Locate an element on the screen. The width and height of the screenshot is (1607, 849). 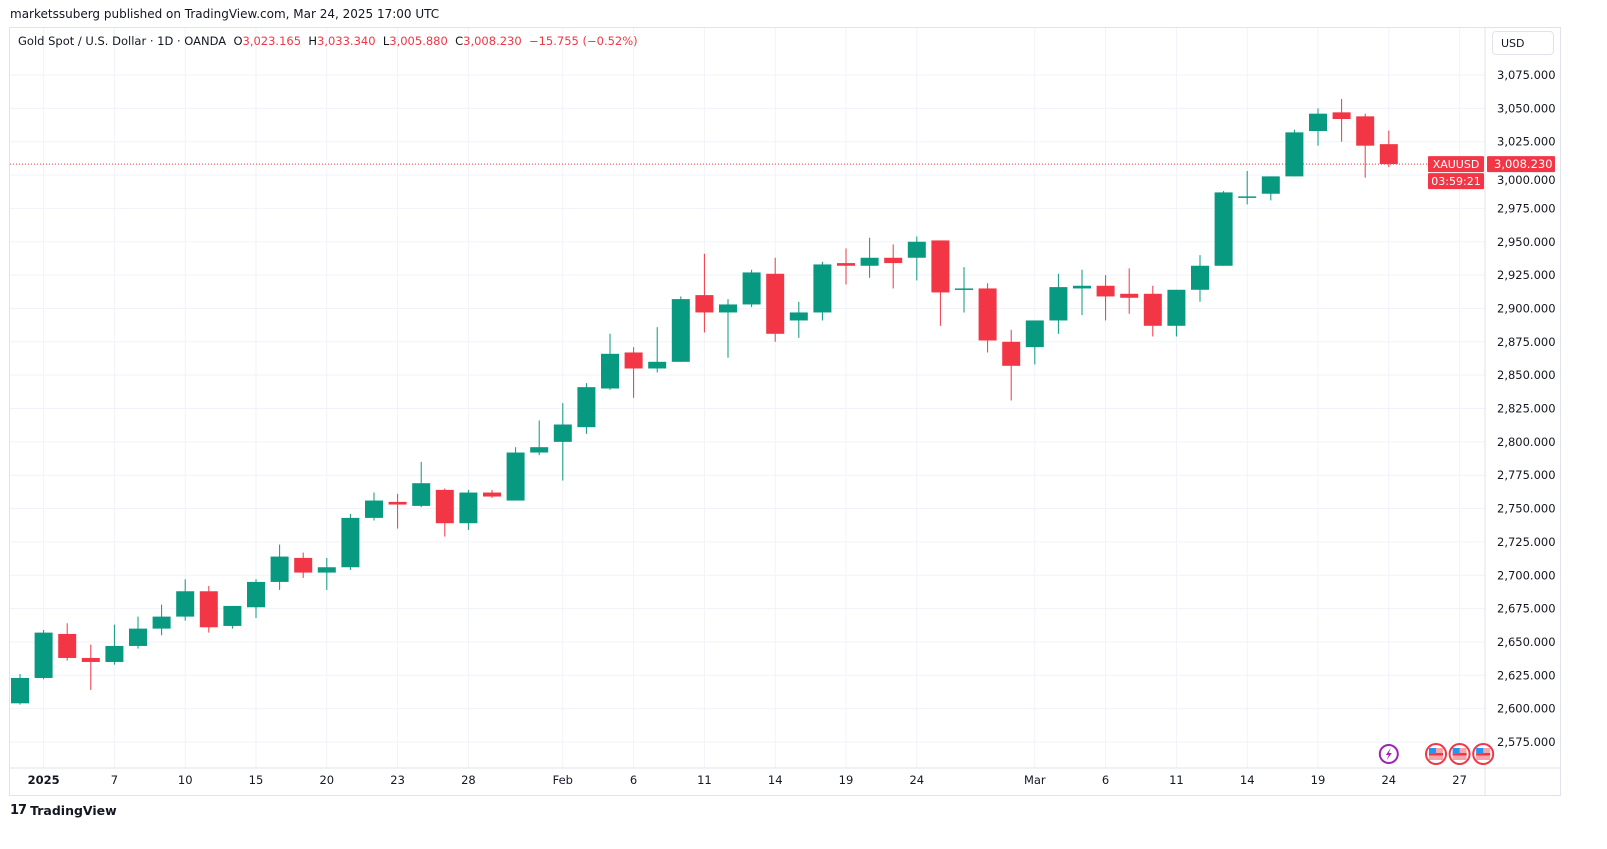
y-tick-label: 2,975.000 is located at coordinates (1526, 208).